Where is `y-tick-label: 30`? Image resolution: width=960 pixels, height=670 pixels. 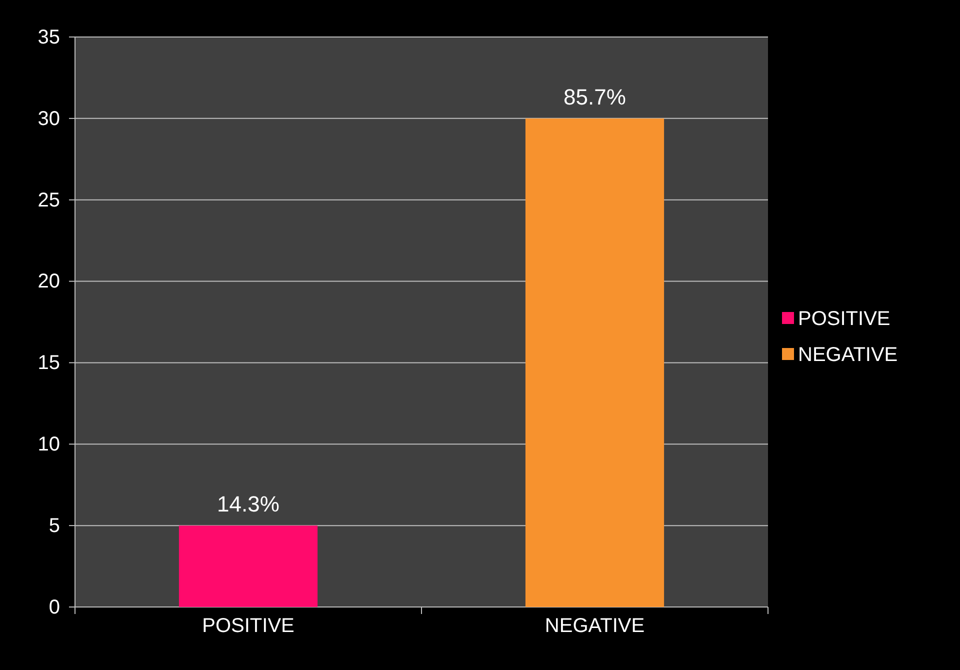 y-tick-label: 30 is located at coordinates (49, 119).